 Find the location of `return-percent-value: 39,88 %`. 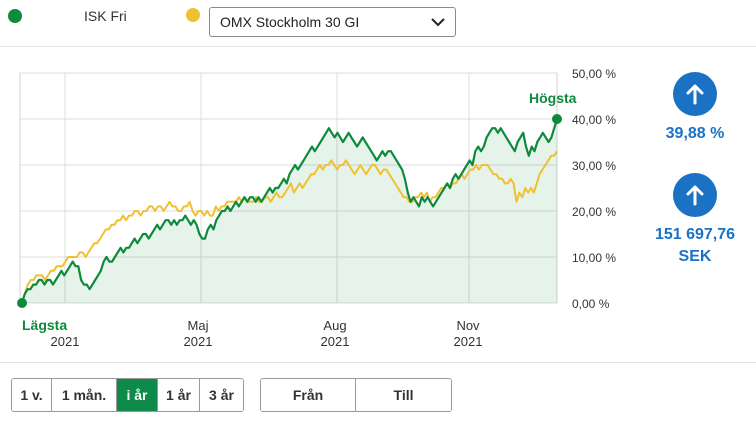

return-percent-value: 39,88 % is located at coordinates (695, 133).